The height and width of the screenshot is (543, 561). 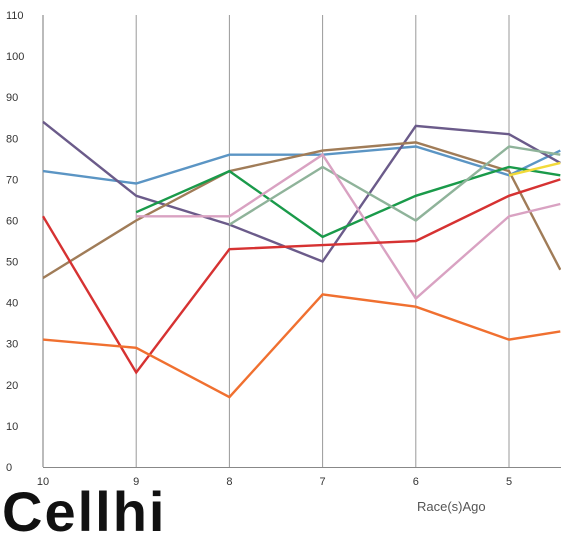 I want to click on y-axis-ticks: 0 10 20 30 40 50 60 70 80 90 100 110, so click(x=15, y=242).